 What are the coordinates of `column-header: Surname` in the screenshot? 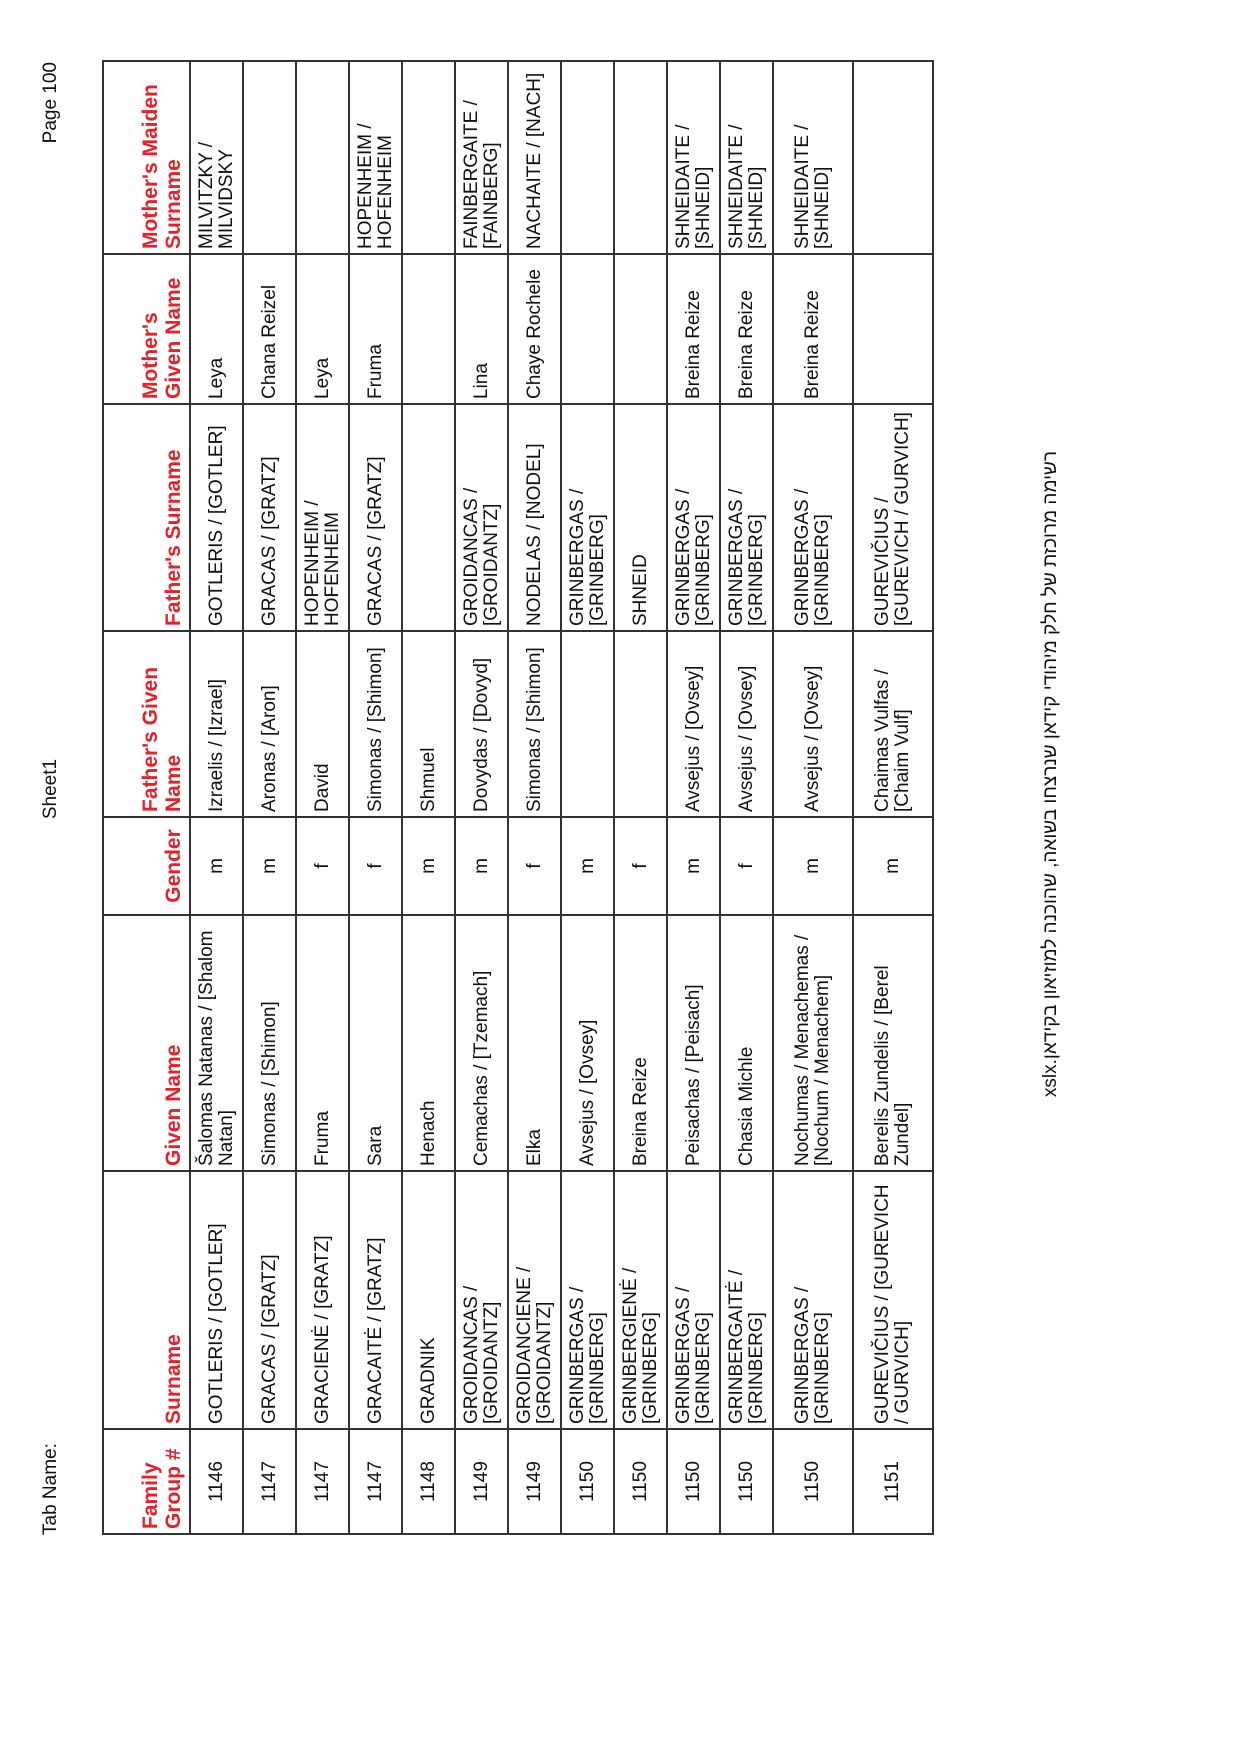 It's located at (146, 1300).